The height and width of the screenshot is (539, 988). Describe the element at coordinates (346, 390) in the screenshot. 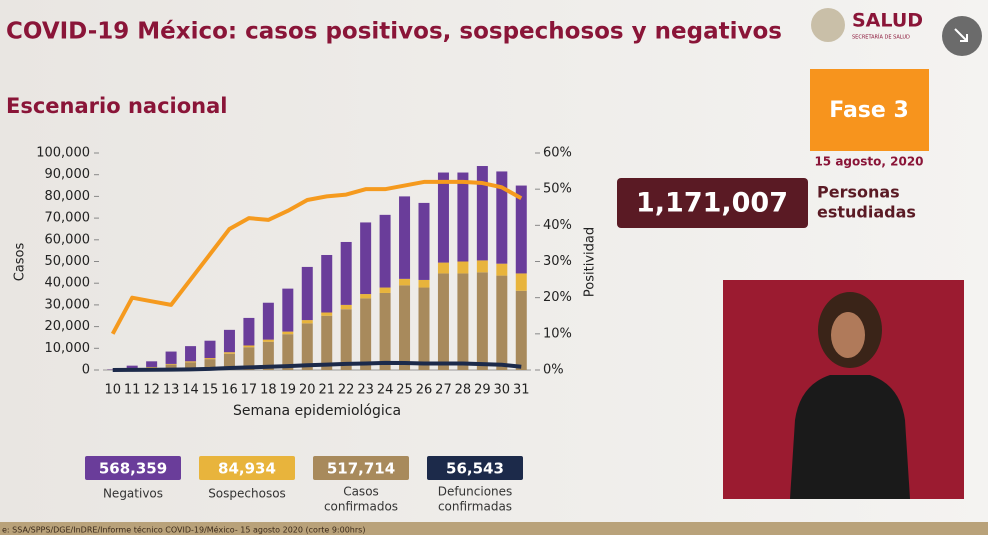

I see `x-tick-label: 22` at that location.